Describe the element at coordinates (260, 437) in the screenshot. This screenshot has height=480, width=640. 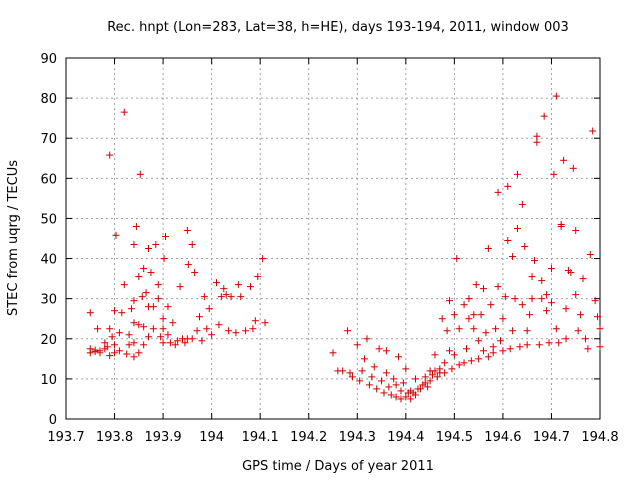
I see `x-tick-label: 194.1` at that location.